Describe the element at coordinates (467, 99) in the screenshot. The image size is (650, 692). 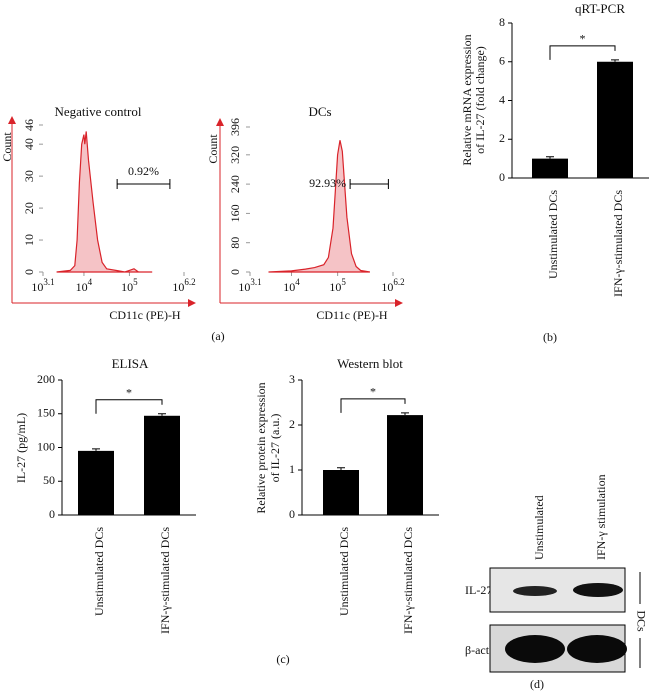
I see `y-axis-label: Relative mRNA expression` at that location.